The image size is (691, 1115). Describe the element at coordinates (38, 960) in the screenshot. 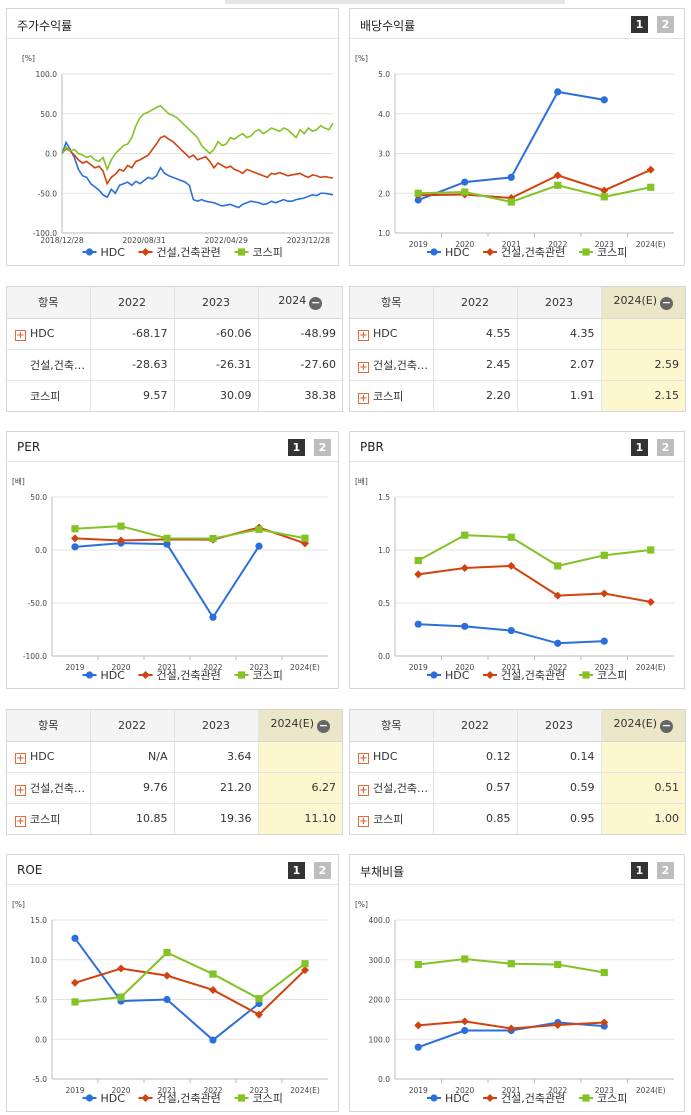

I see `y-tick-label: 10.0` at that location.